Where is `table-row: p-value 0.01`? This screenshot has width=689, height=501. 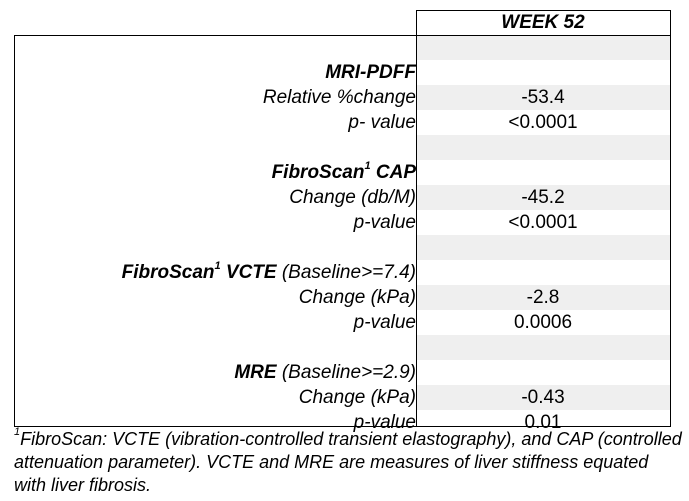 table-row: p-value 0.01 is located at coordinates (342, 422).